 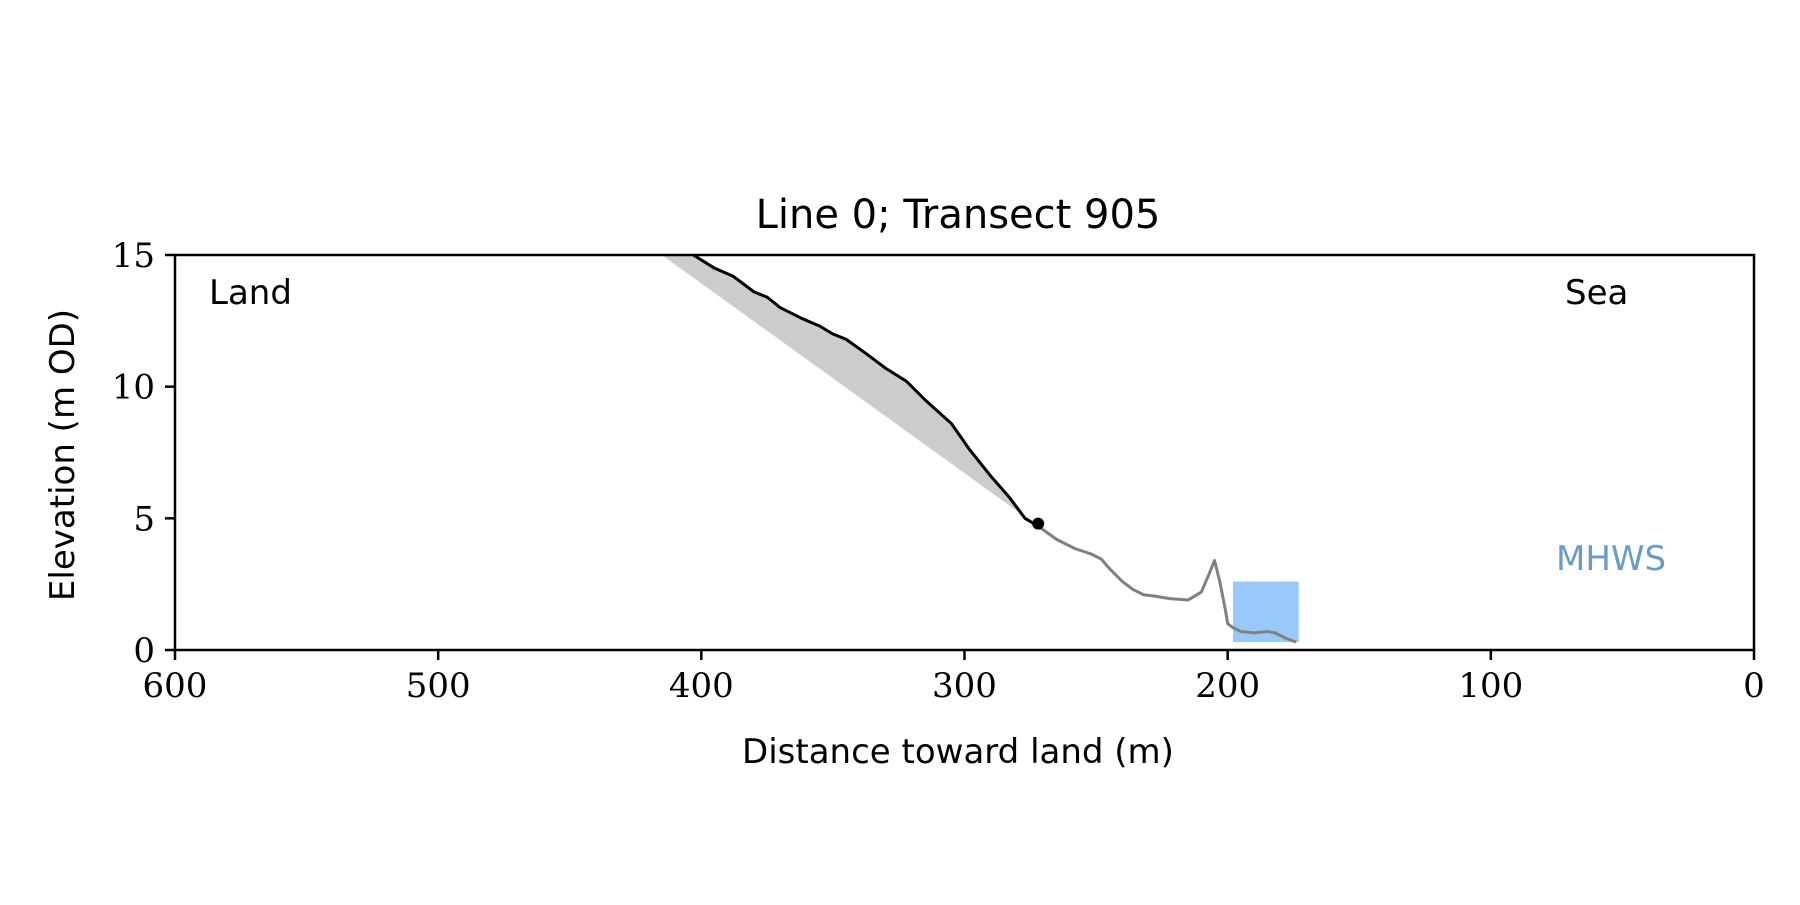 What do you see at coordinates (958, 215) in the screenshot?
I see `chart-title: Line 0; Transect 905` at bounding box center [958, 215].